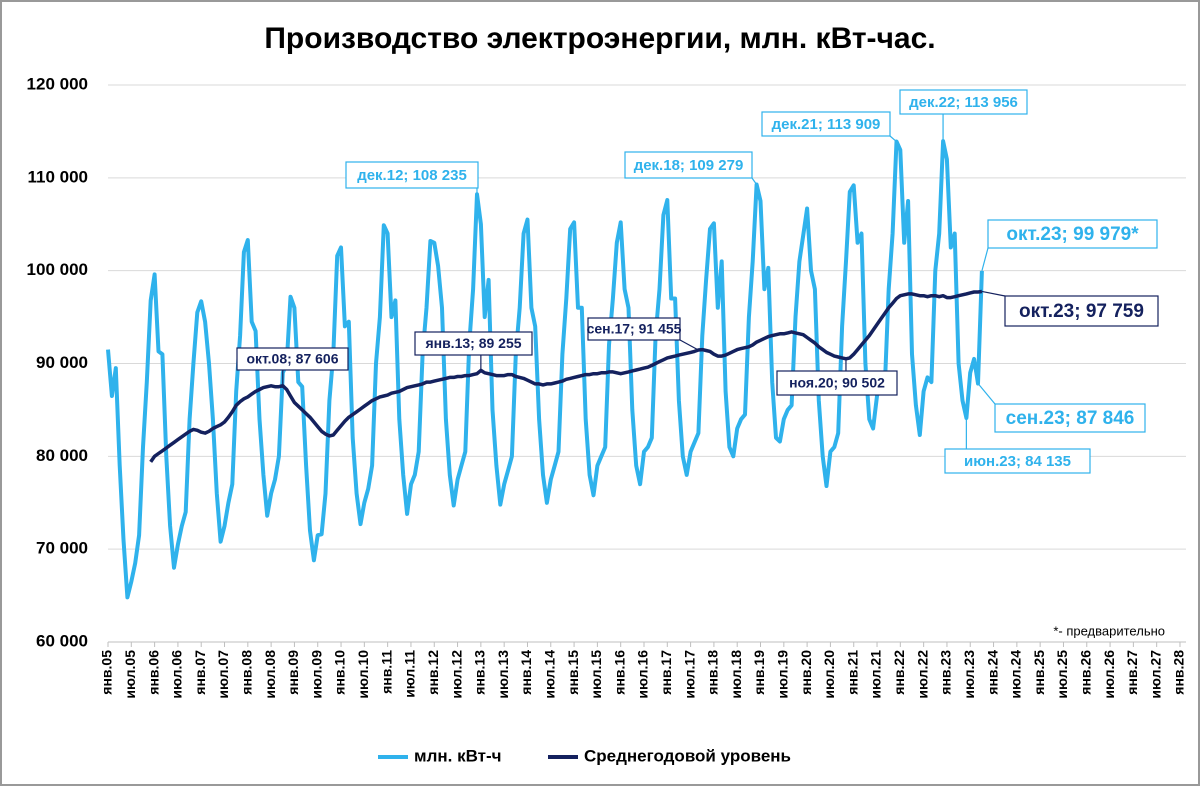 Image resolution: width=1200 pixels, height=786 pixels. Describe the element at coordinates (270, 674) in the screenshot. I see `x-tick-label: июл.08` at that location.